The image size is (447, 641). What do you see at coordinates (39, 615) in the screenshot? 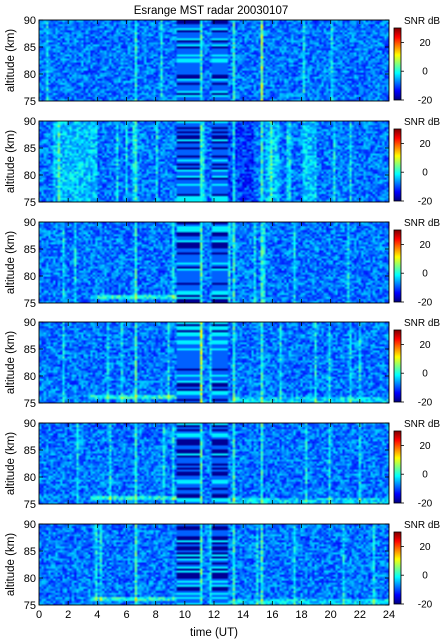
I see `x-tick-label: 0` at bounding box center [39, 615].